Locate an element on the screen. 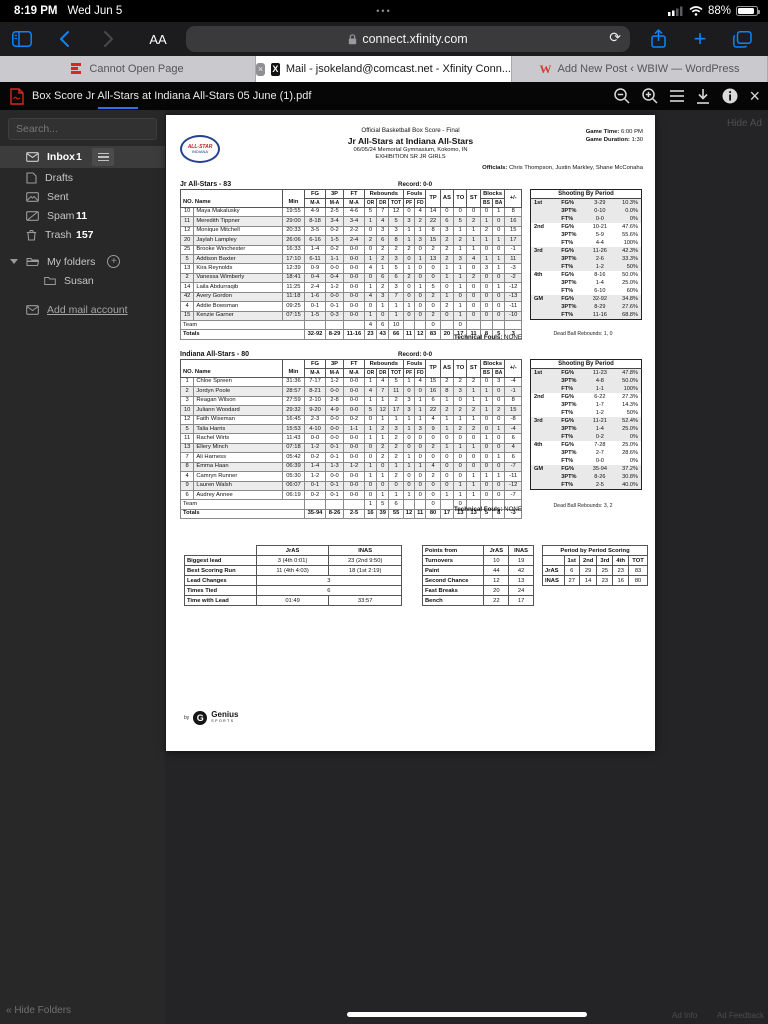 This screenshot has height=1024, width=768. cell: 25.0% is located at coordinates (630, 445).